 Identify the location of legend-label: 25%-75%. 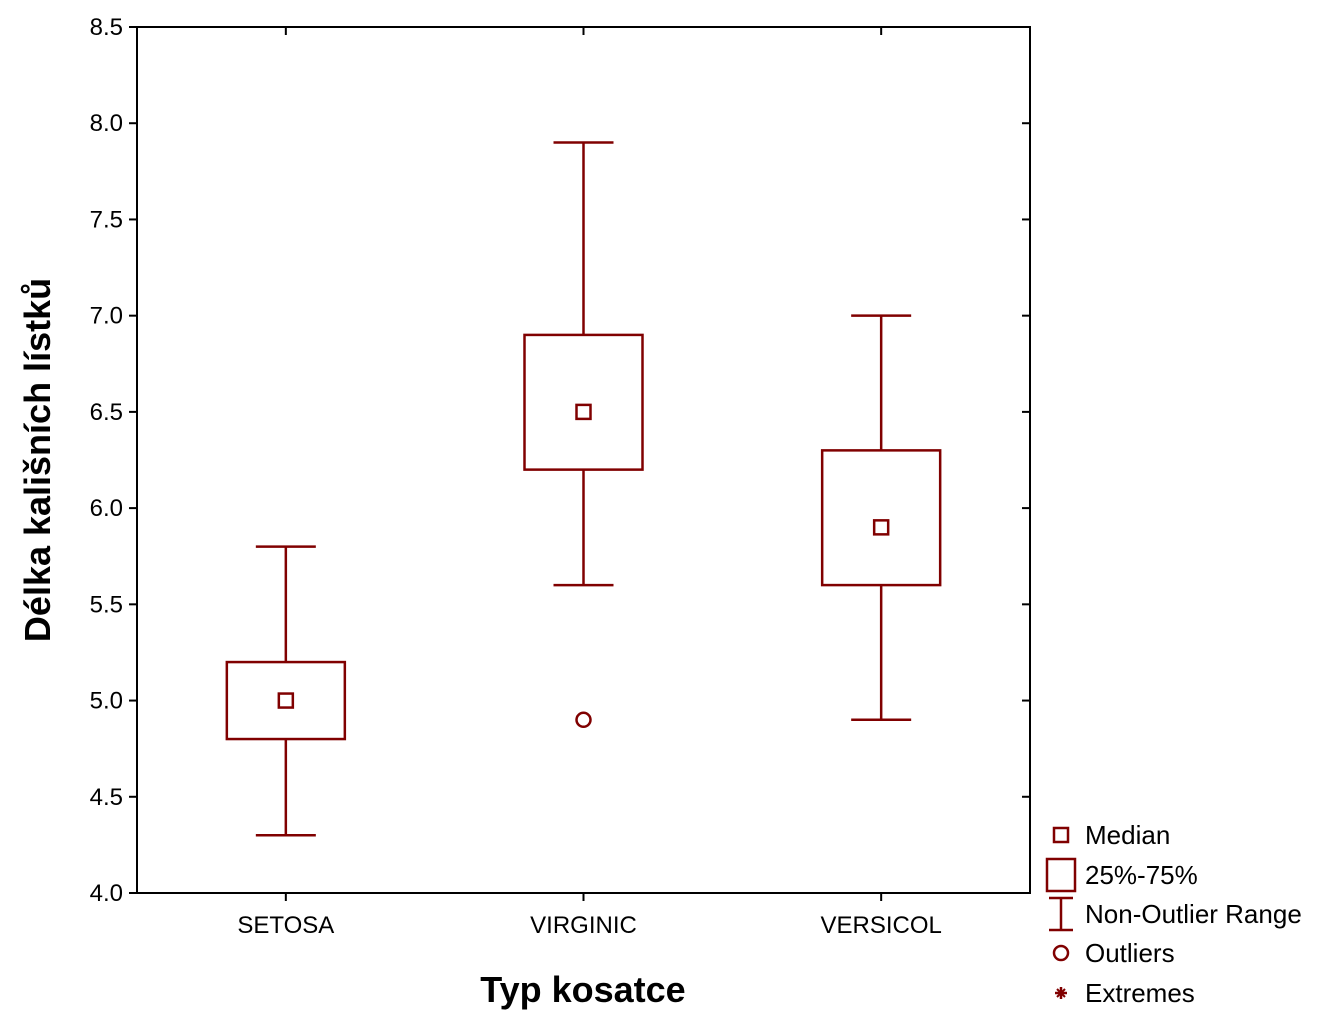
(1141, 875).